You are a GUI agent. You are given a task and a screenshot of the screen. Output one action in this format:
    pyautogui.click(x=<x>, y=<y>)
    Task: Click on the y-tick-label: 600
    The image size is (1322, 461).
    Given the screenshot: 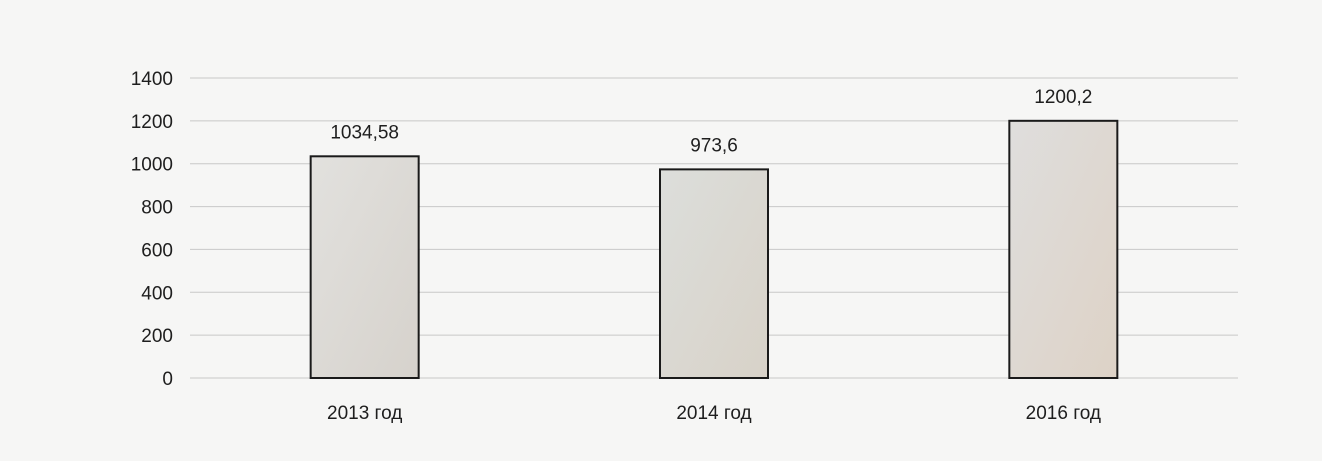 What is the action you would take?
    pyautogui.click(x=157, y=250)
    